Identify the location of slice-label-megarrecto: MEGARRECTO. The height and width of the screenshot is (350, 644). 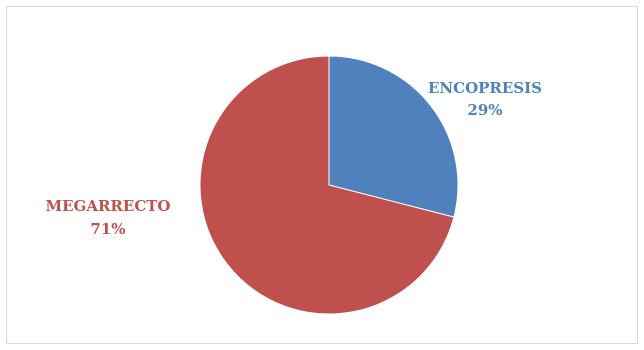
(107, 206).